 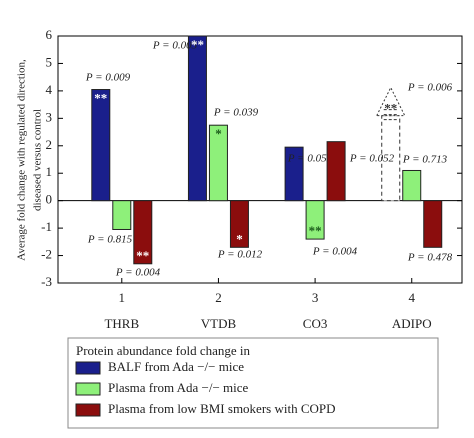 What do you see at coordinates (46, 281) in the screenshot?
I see `y-tick-label: -3` at bounding box center [46, 281].